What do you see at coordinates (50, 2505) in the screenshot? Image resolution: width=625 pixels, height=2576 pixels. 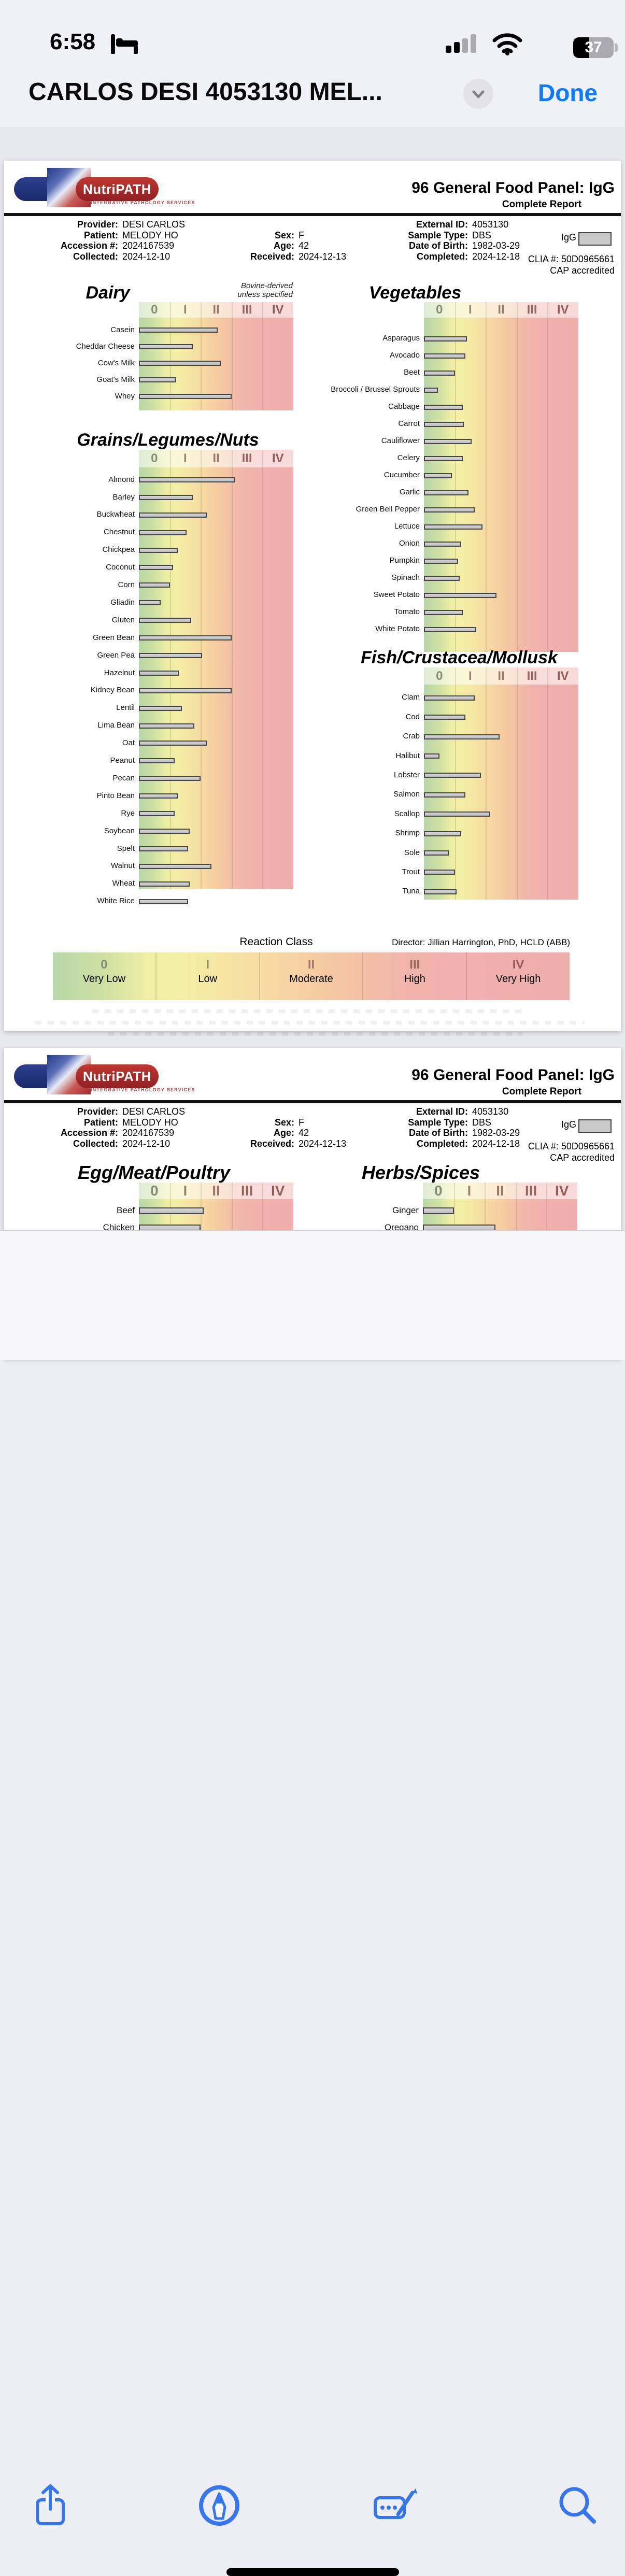 I see `share-icon` at bounding box center [50, 2505].